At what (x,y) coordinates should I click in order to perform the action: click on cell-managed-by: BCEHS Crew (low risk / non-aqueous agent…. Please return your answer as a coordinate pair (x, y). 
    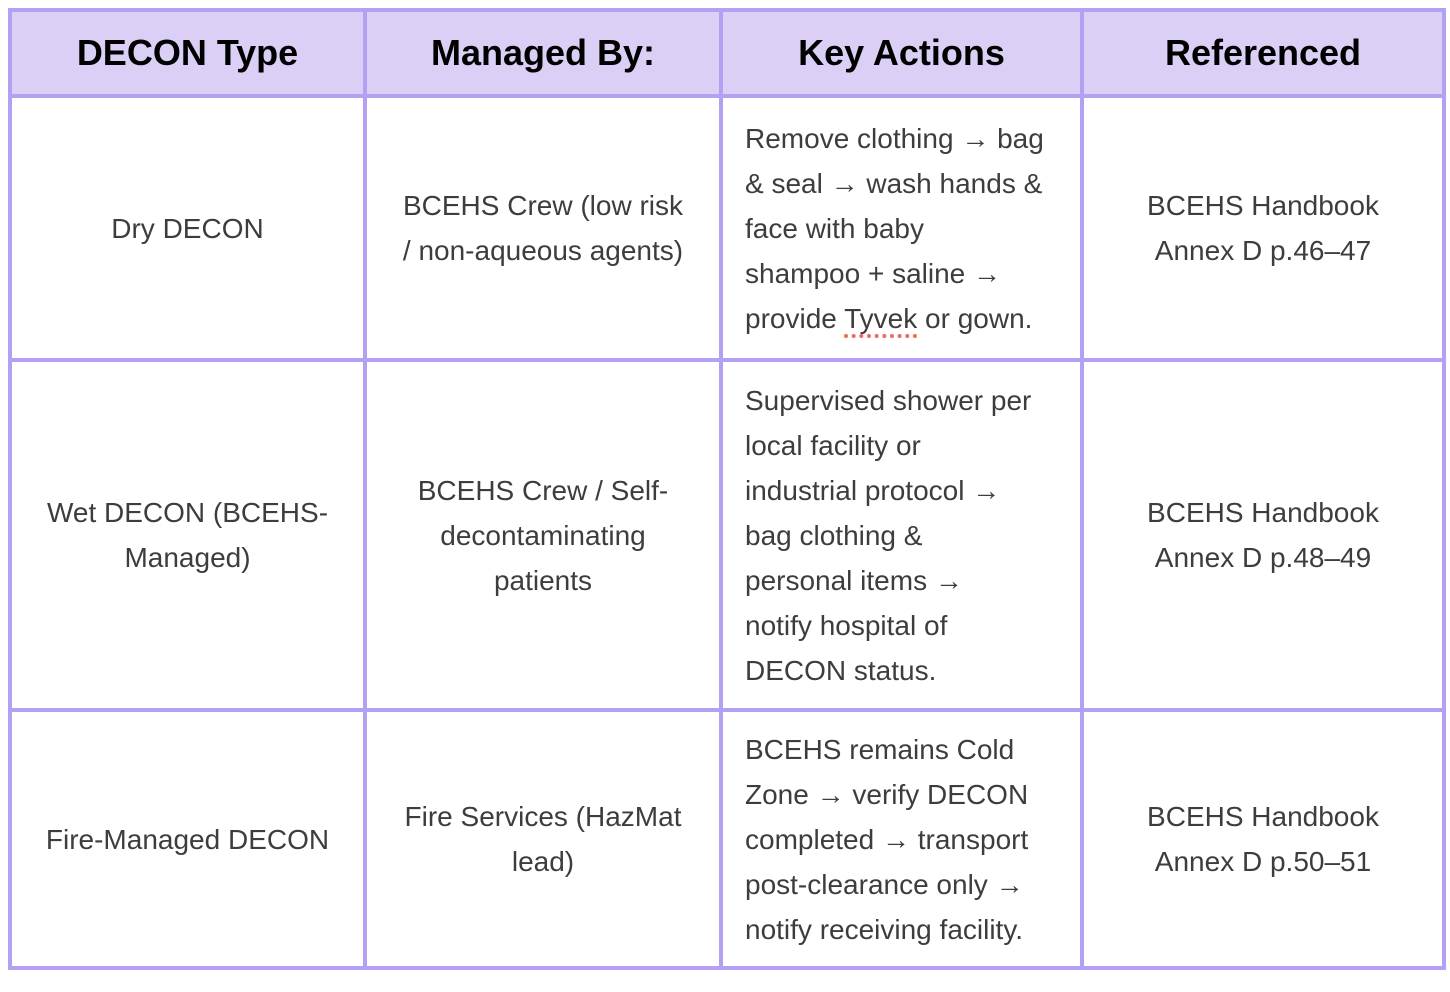
    Looking at the image, I should click on (543, 228).